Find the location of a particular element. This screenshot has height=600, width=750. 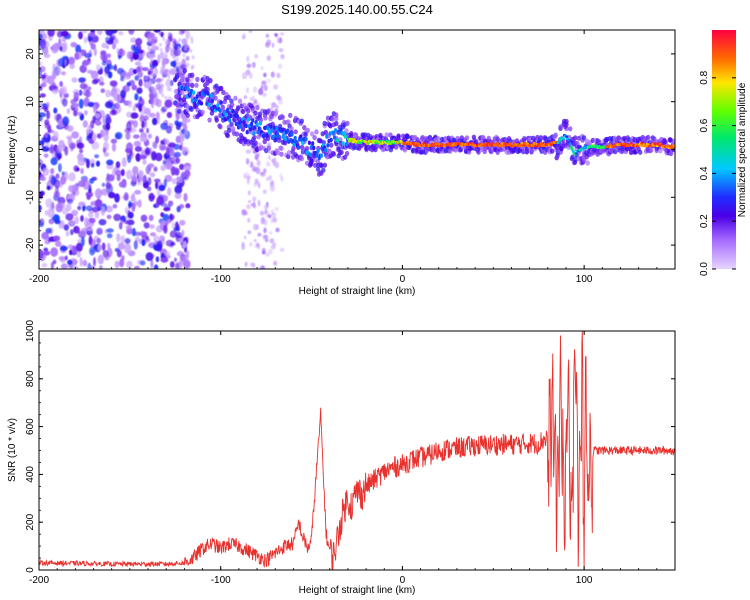

colorbar-label: Normalized spectral amplitude is located at coordinates (742, 149).